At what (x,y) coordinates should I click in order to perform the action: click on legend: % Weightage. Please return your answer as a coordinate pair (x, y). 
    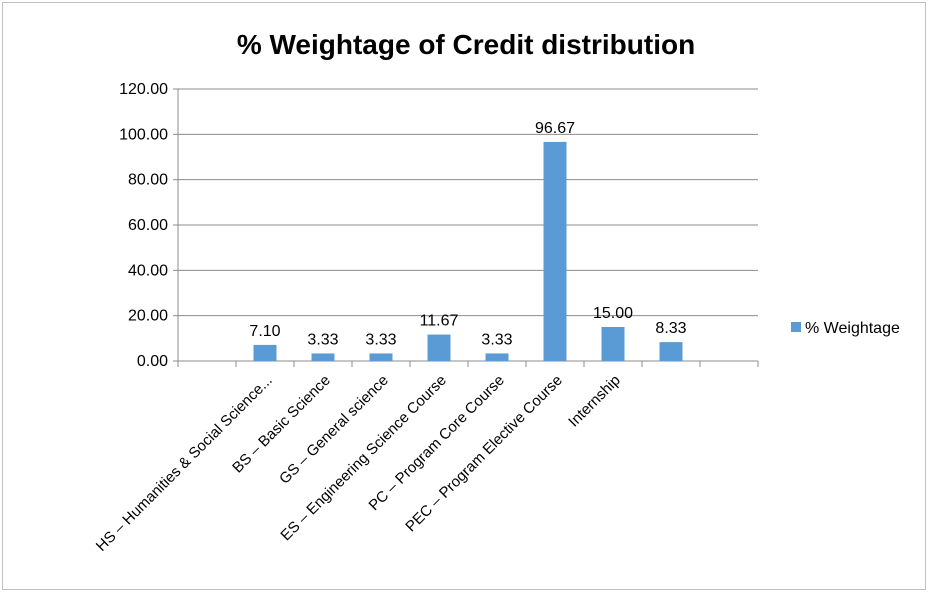
    Looking at the image, I should click on (845, 328).